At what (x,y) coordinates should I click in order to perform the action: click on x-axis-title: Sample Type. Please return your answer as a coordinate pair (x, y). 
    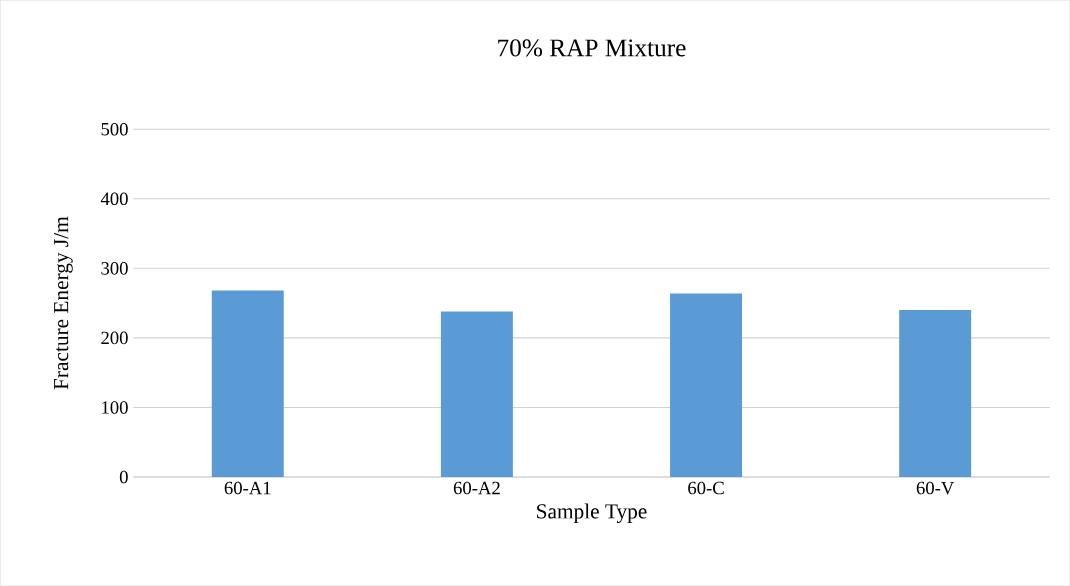
    Looking at the image, I should click on (592, 513).